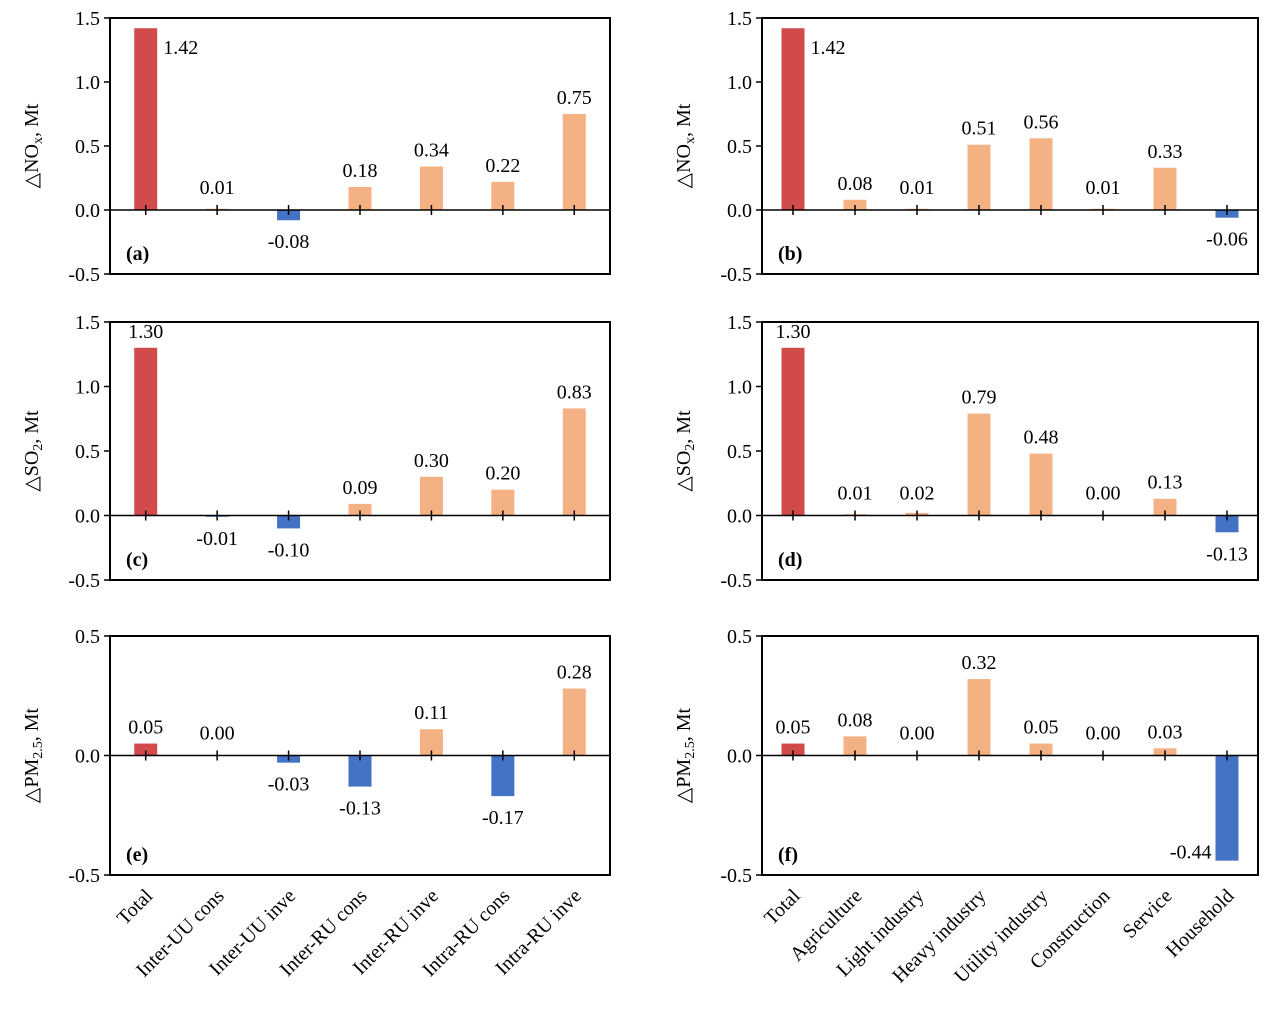 The image size is (1270, 1020). What do you see at coordinates (38, 140) in the screenshot?
I see `y-axis-label-sub: x` at bounding box center [38, 140].